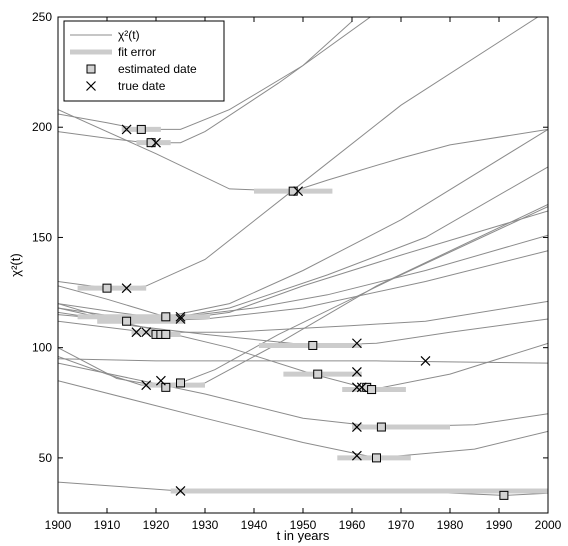 This screenshot has width=568, height=546. I want to click on y-tick-label: 250, so click(42, 17).